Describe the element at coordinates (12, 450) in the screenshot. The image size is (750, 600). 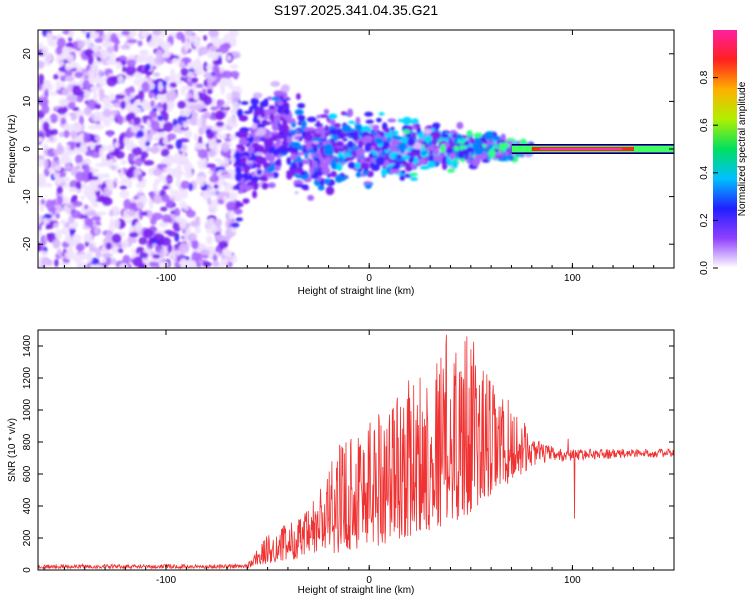
I see `snr-y-axis-label: SNR (10 * v/v)` at that location.